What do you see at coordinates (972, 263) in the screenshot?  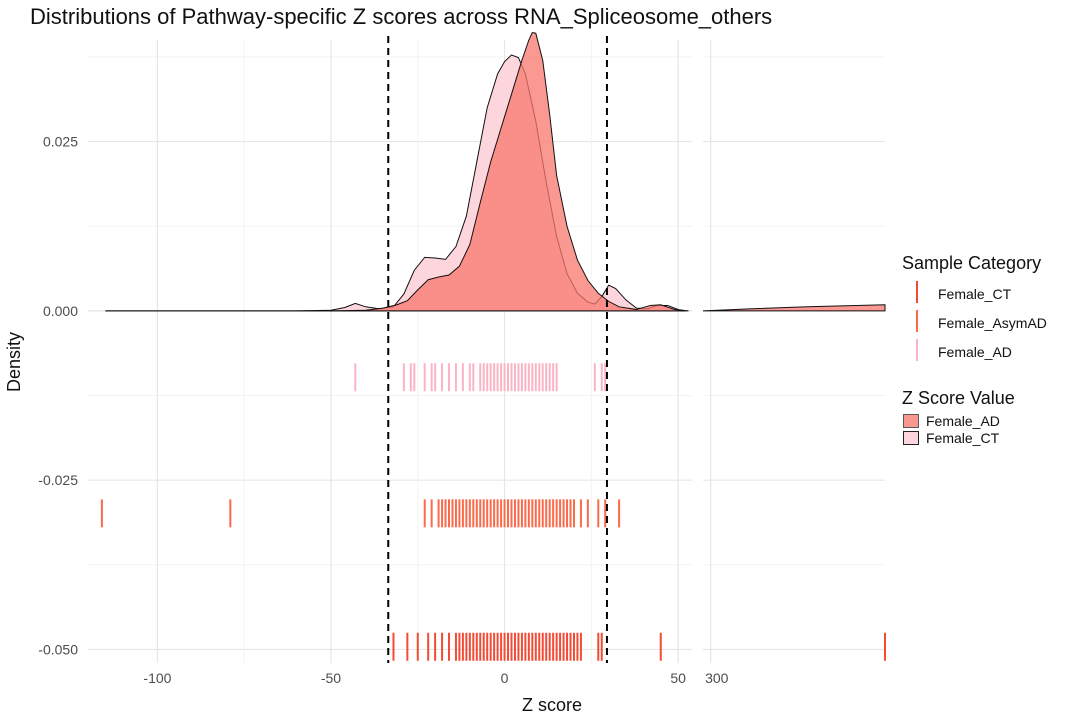 I see `legend-sample-category-title: Sample Category` at bounding box center [972, 263].